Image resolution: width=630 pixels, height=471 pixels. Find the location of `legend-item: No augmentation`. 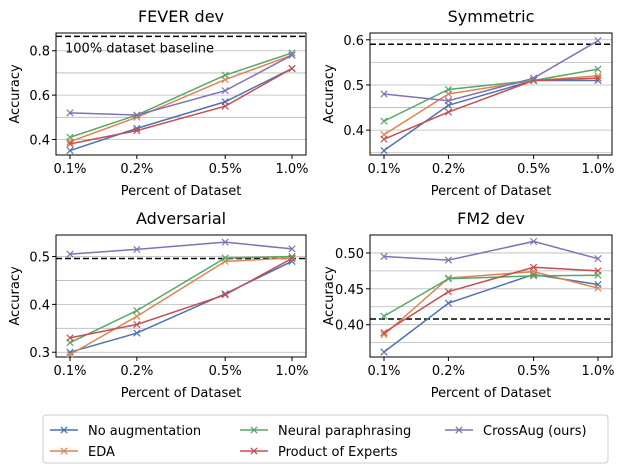

legend-item: No augmentation is located at coordinates (125, 431).